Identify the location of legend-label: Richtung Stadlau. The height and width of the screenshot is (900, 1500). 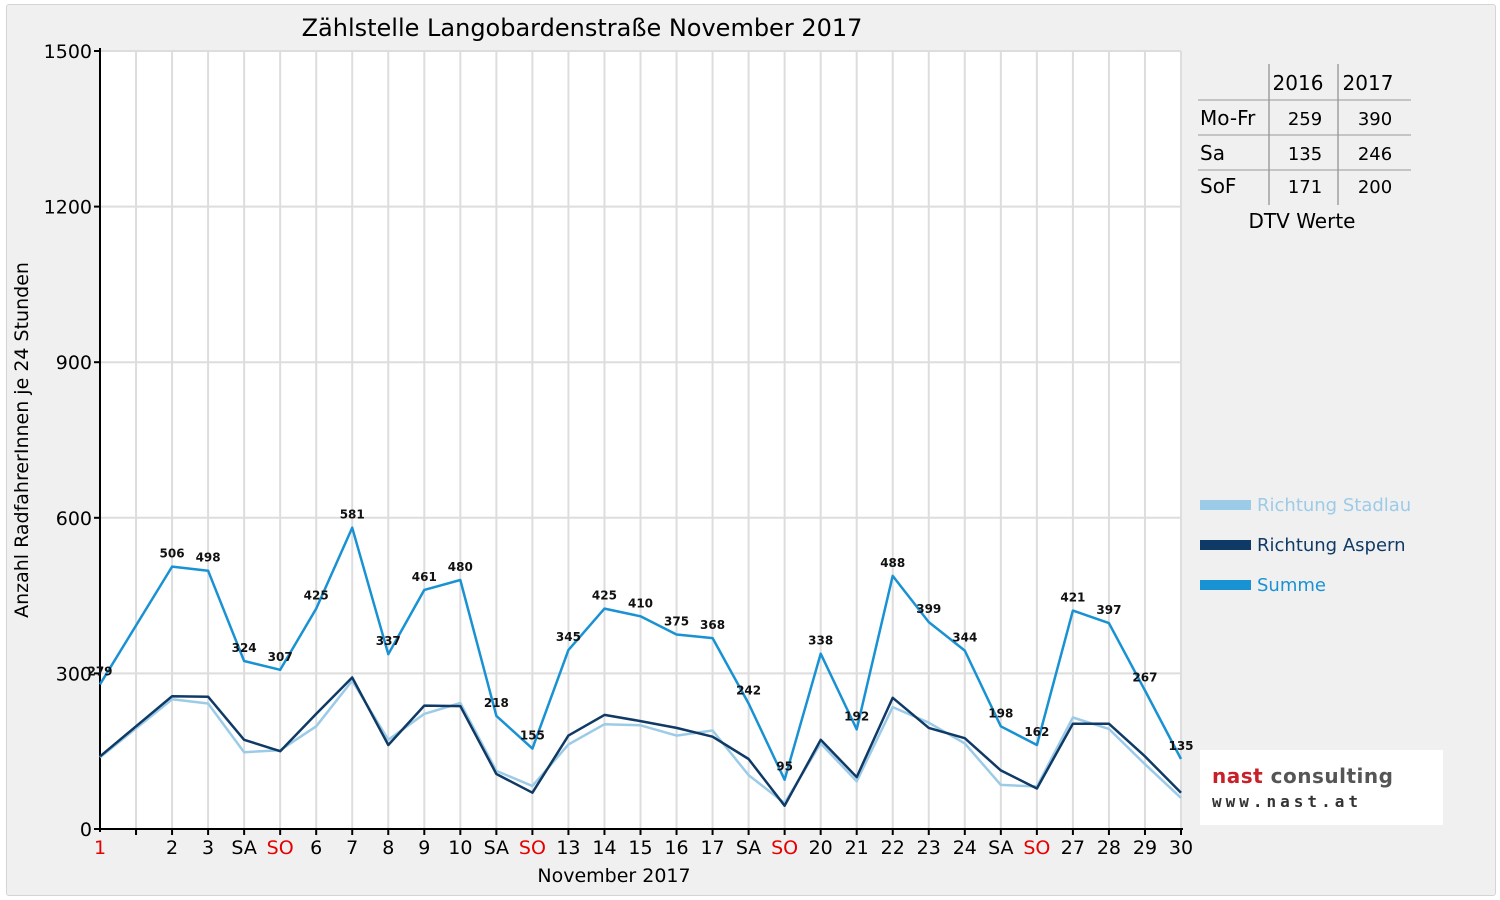
(1334, 505).